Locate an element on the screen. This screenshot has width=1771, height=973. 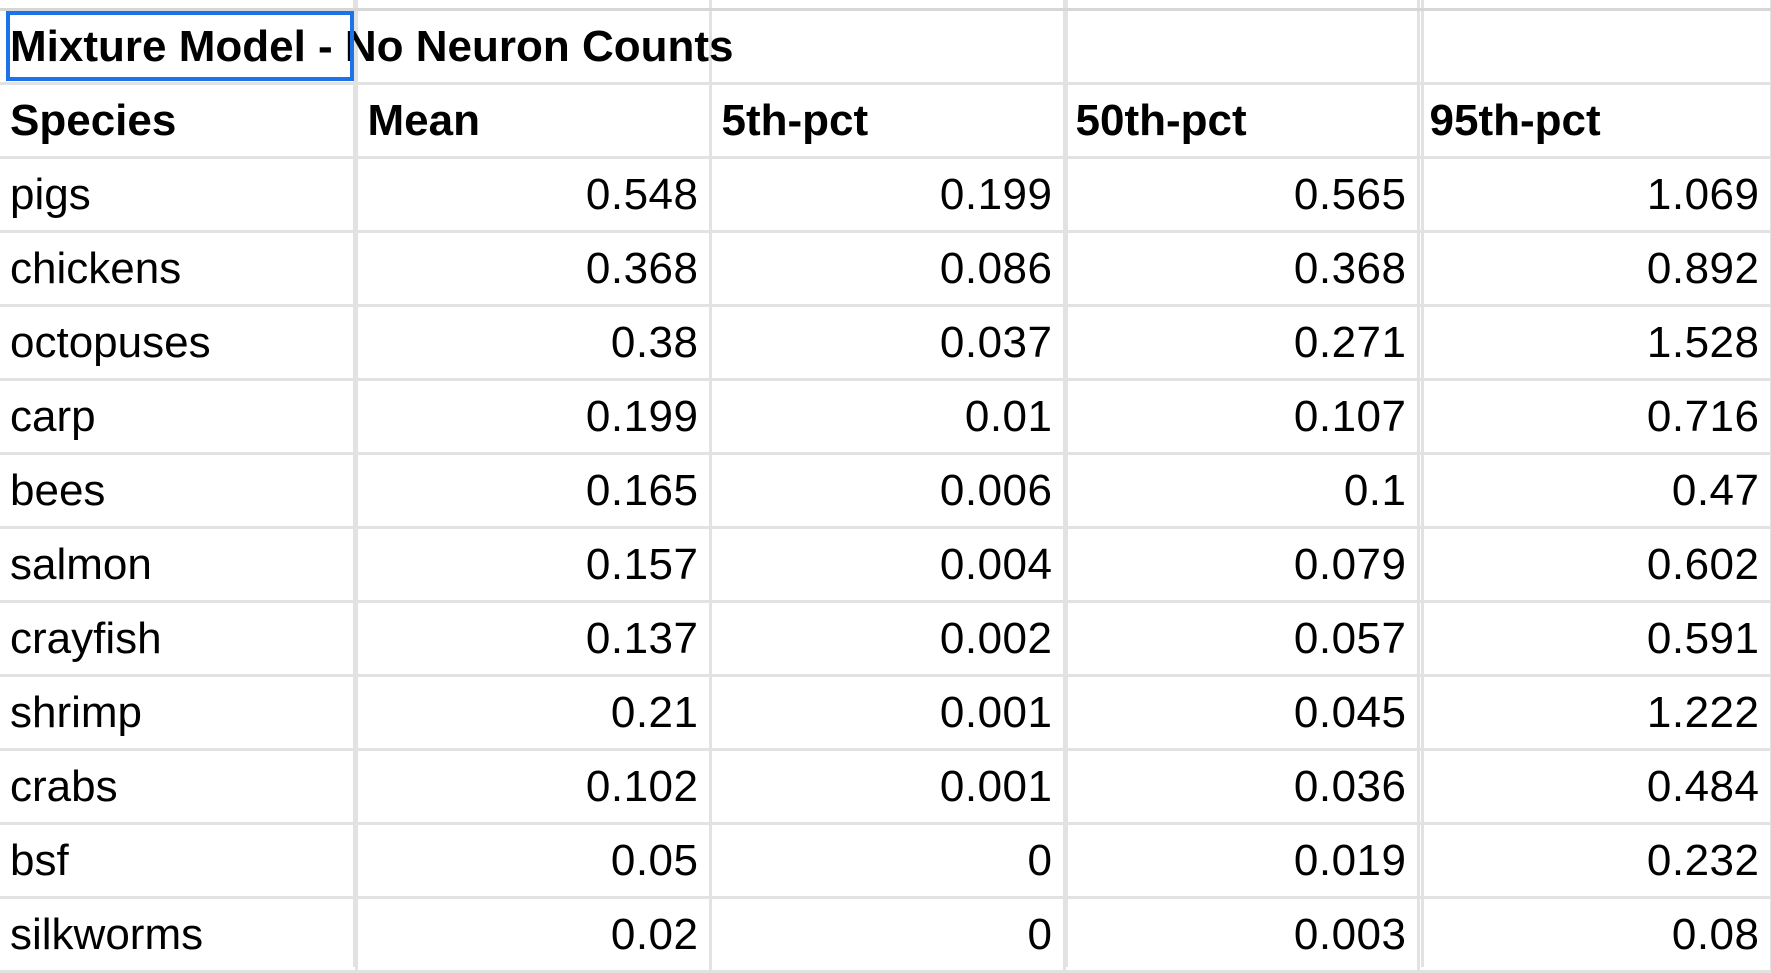
p50-cell: 0.565 is located at coordinates (1242, 195).